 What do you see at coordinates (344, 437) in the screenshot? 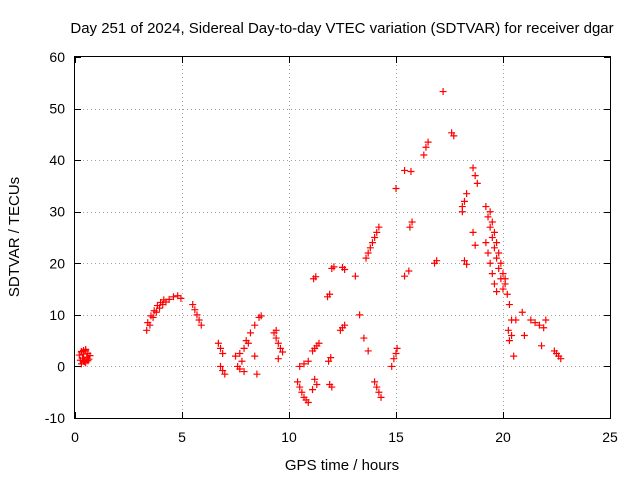
I see `x-tick-labels: 0 5 10 15 20 25` at bounding box center [344, 437].